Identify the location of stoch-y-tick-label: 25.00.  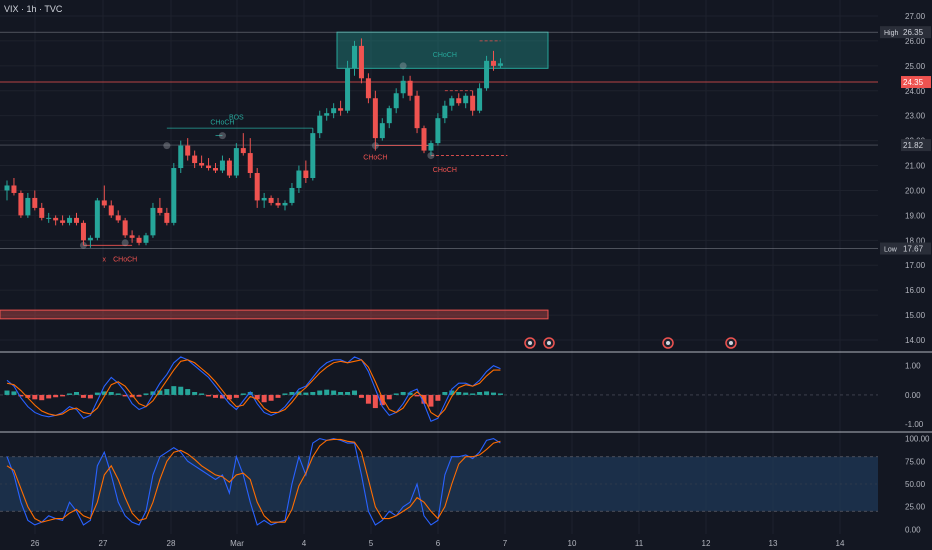
(915, 507).